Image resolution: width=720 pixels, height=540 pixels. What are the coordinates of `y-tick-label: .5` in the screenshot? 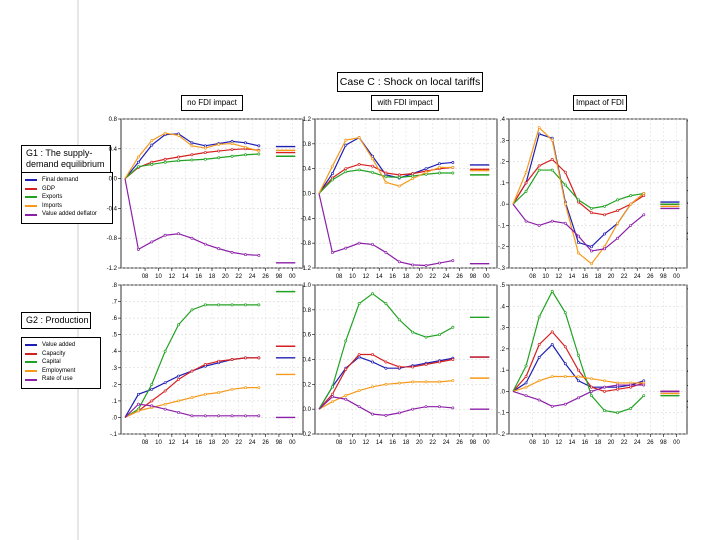 It's located at (115, 336).